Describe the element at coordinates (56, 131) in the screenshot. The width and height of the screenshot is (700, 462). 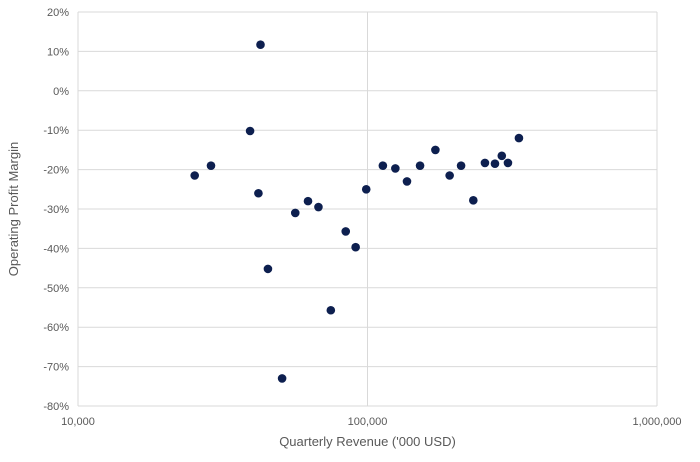
I see `y-tick-label: -10%` at that location.